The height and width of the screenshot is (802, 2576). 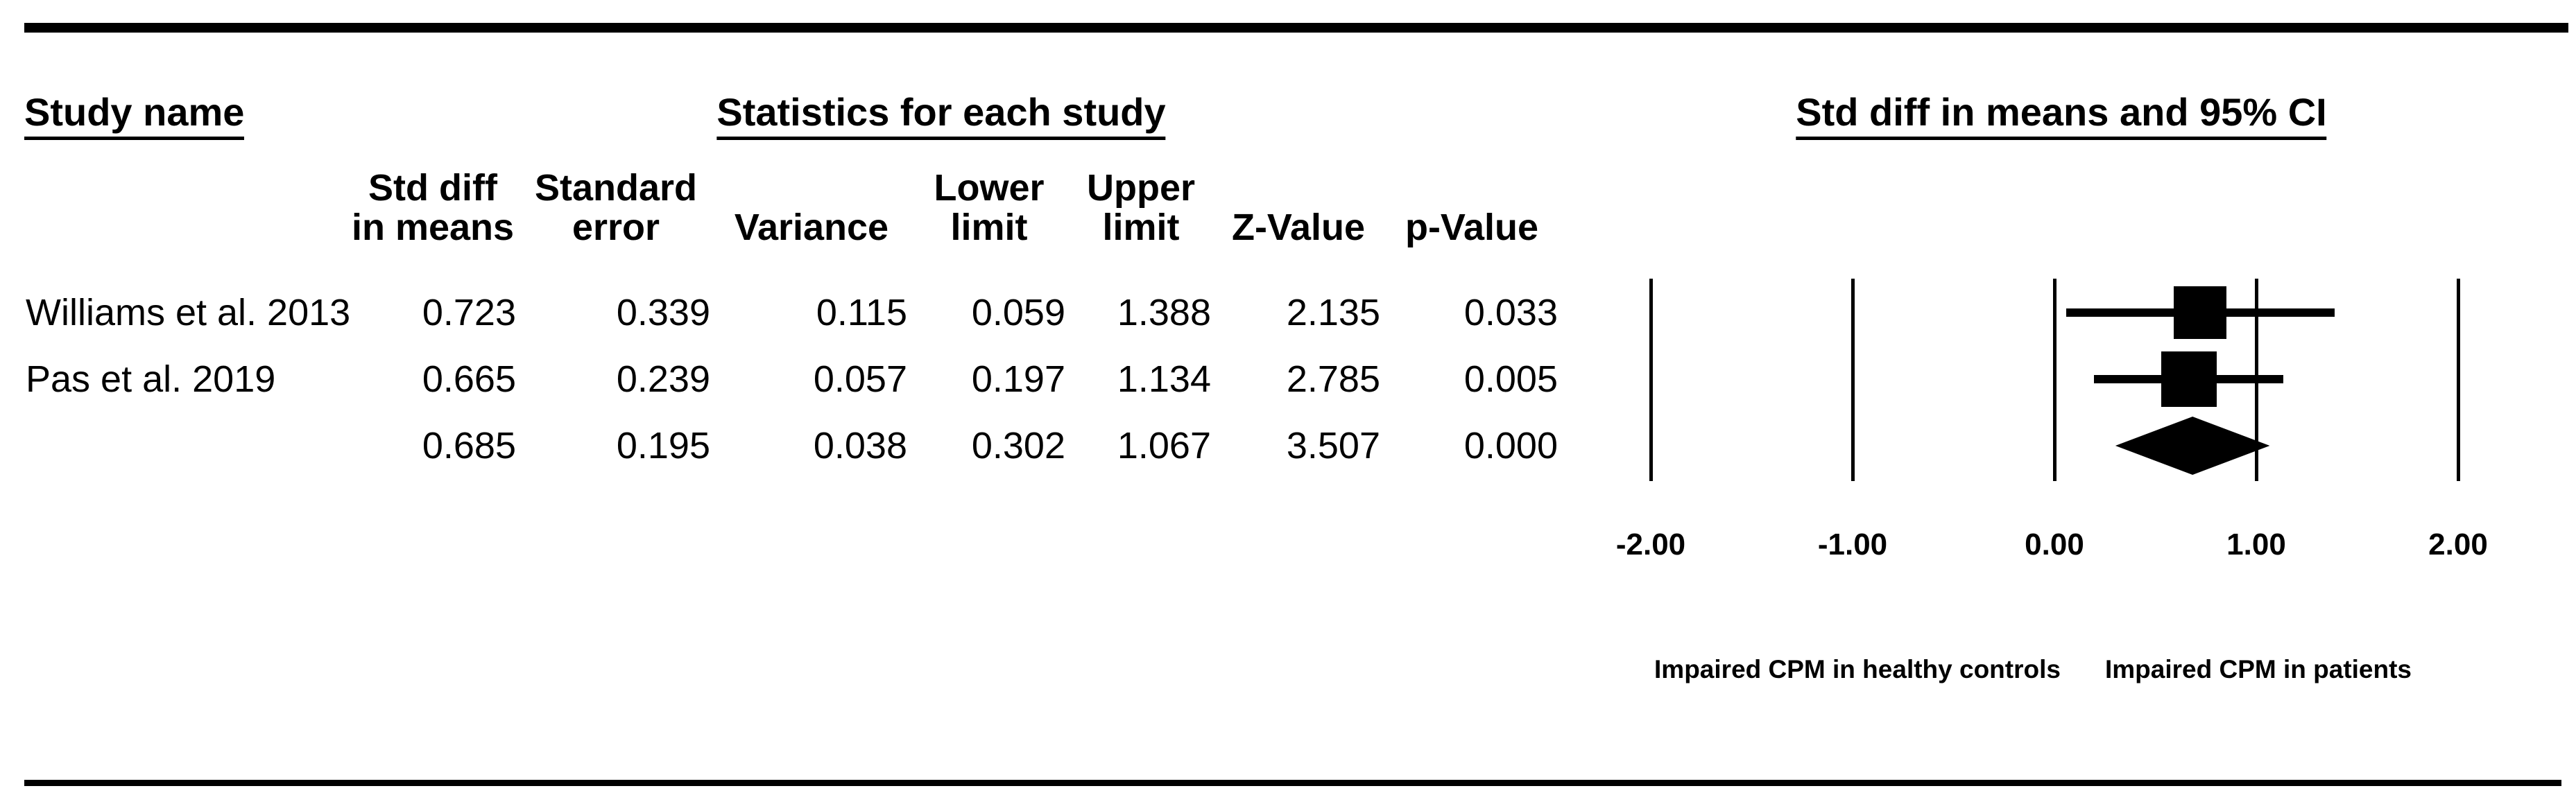 I want to click on axis-tick-label: 2.00, so click(x=2458, y=544).